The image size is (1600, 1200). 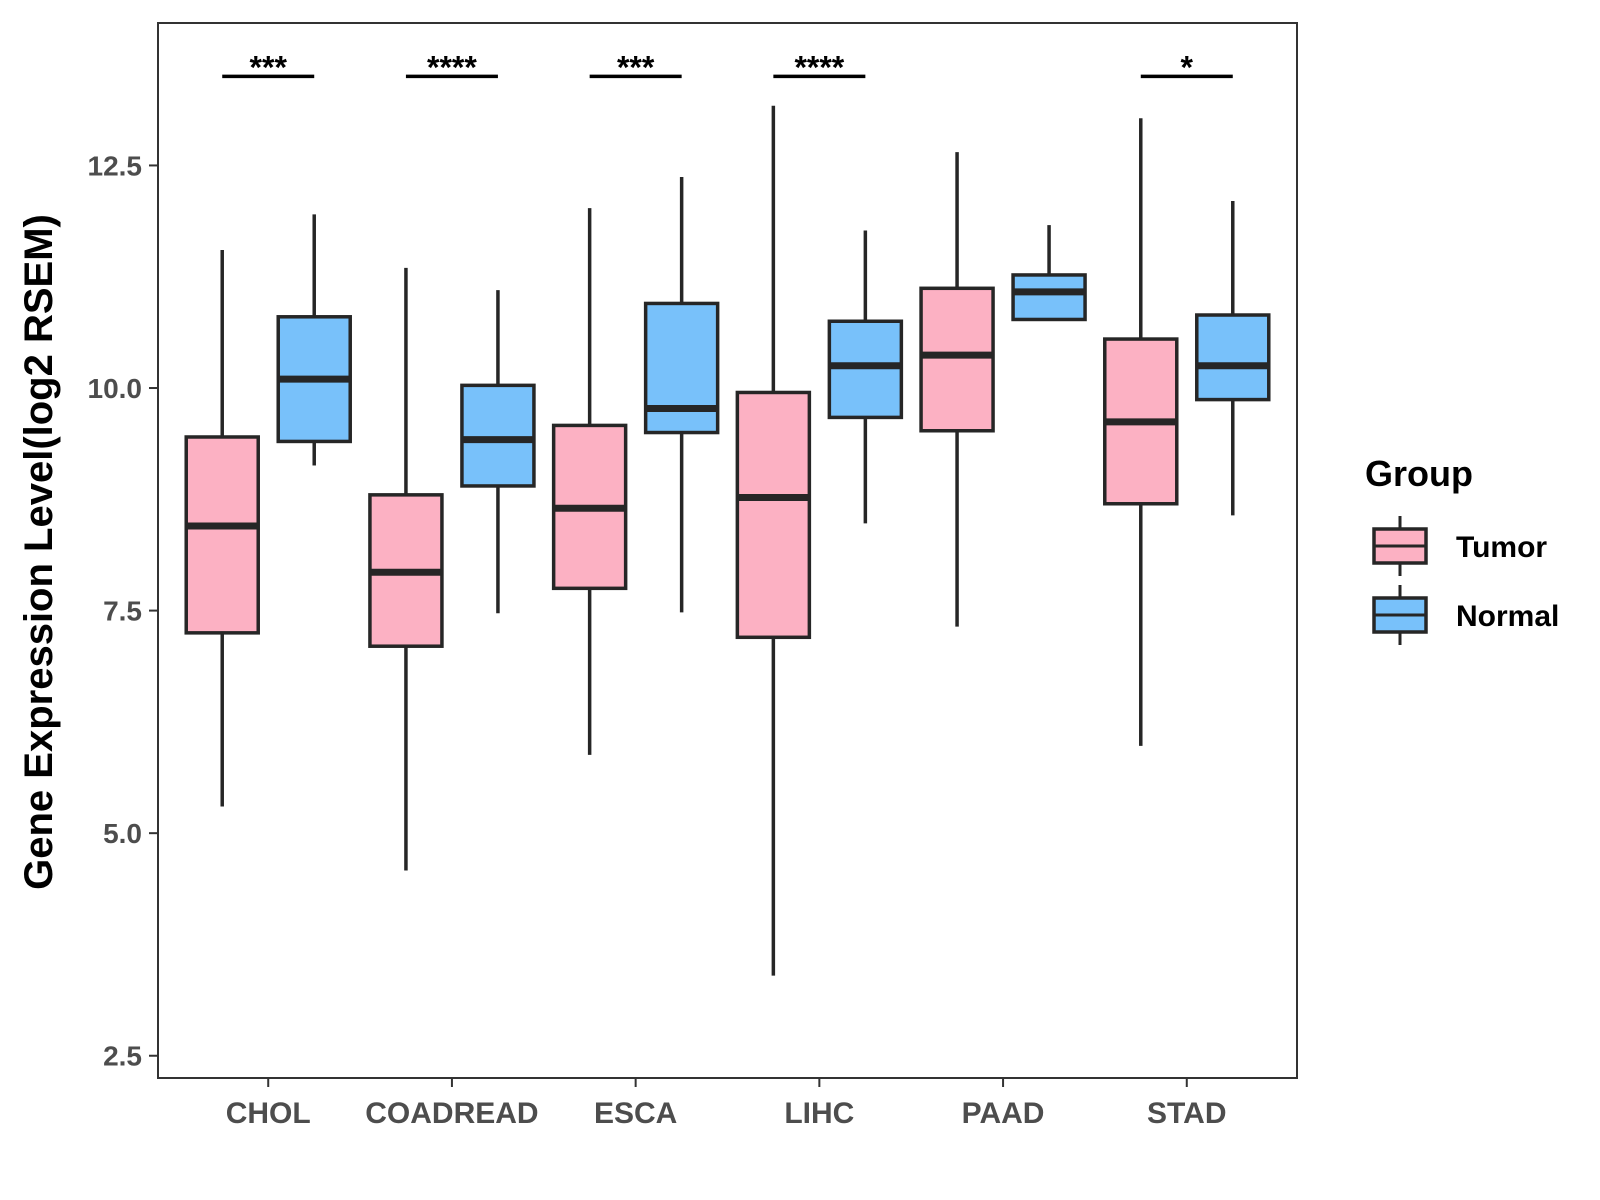 I want to click on x-tick-label: CHOL, so click(x=268, y=1113).